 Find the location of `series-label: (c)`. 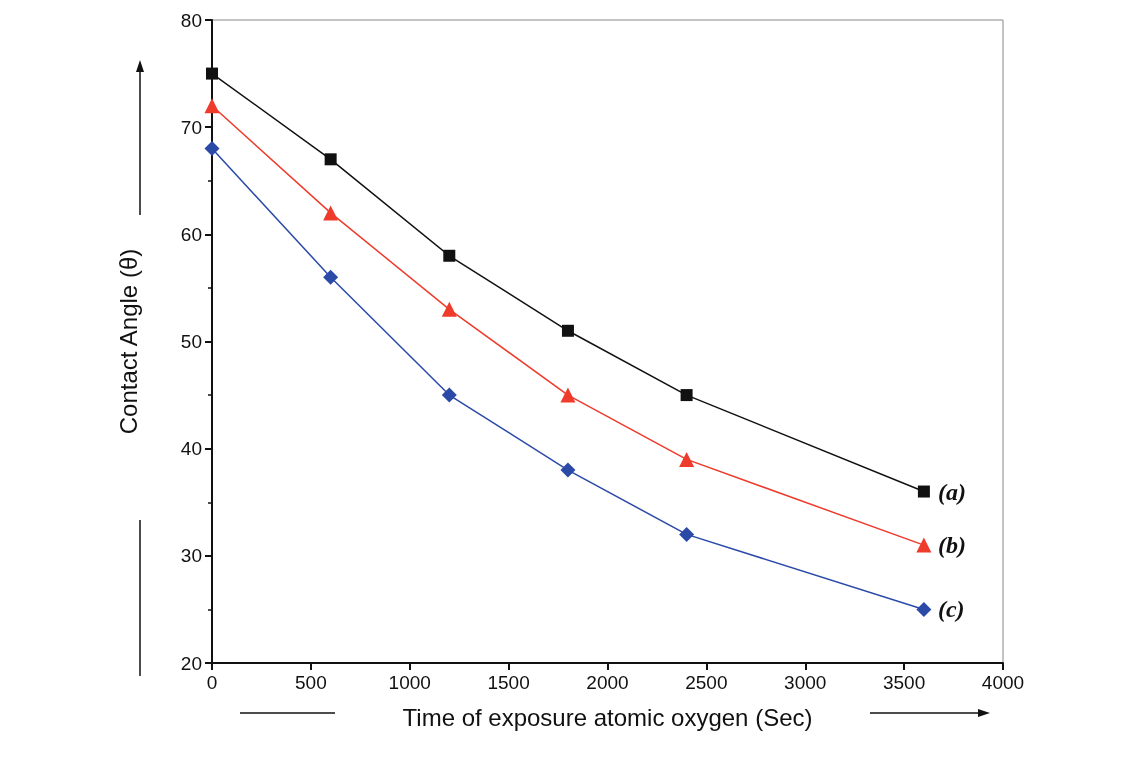

series-label: (c) is located at coordinates (951, 609).